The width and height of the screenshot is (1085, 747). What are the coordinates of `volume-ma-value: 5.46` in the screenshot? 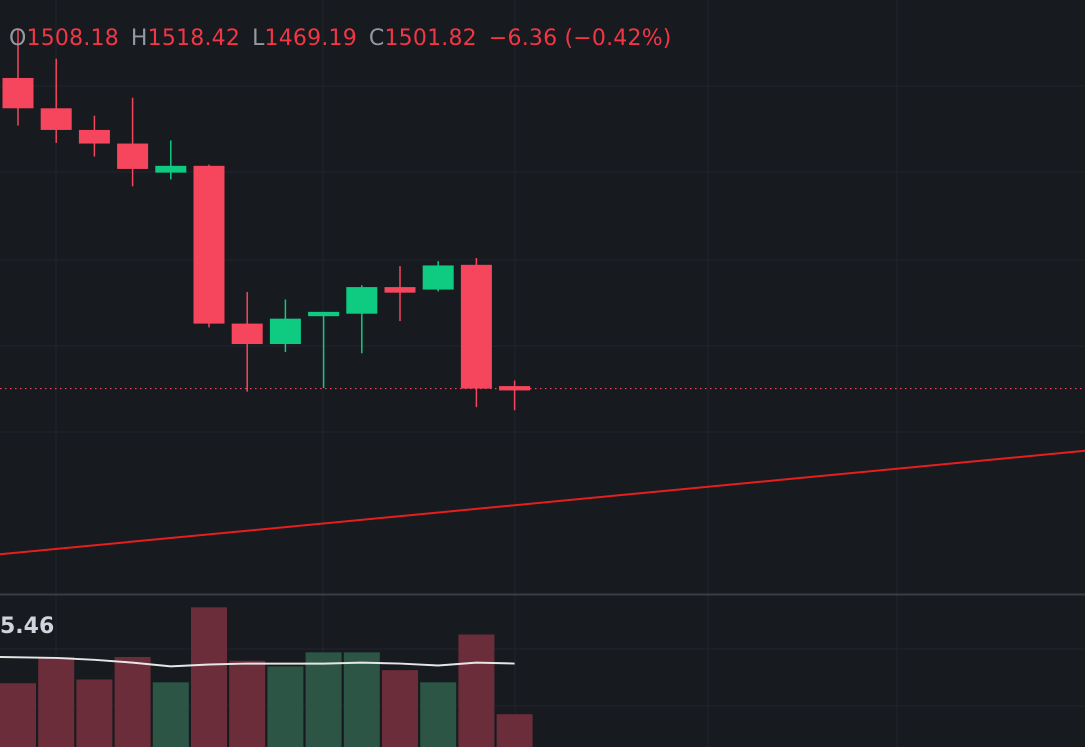 It's located at (27, 626).